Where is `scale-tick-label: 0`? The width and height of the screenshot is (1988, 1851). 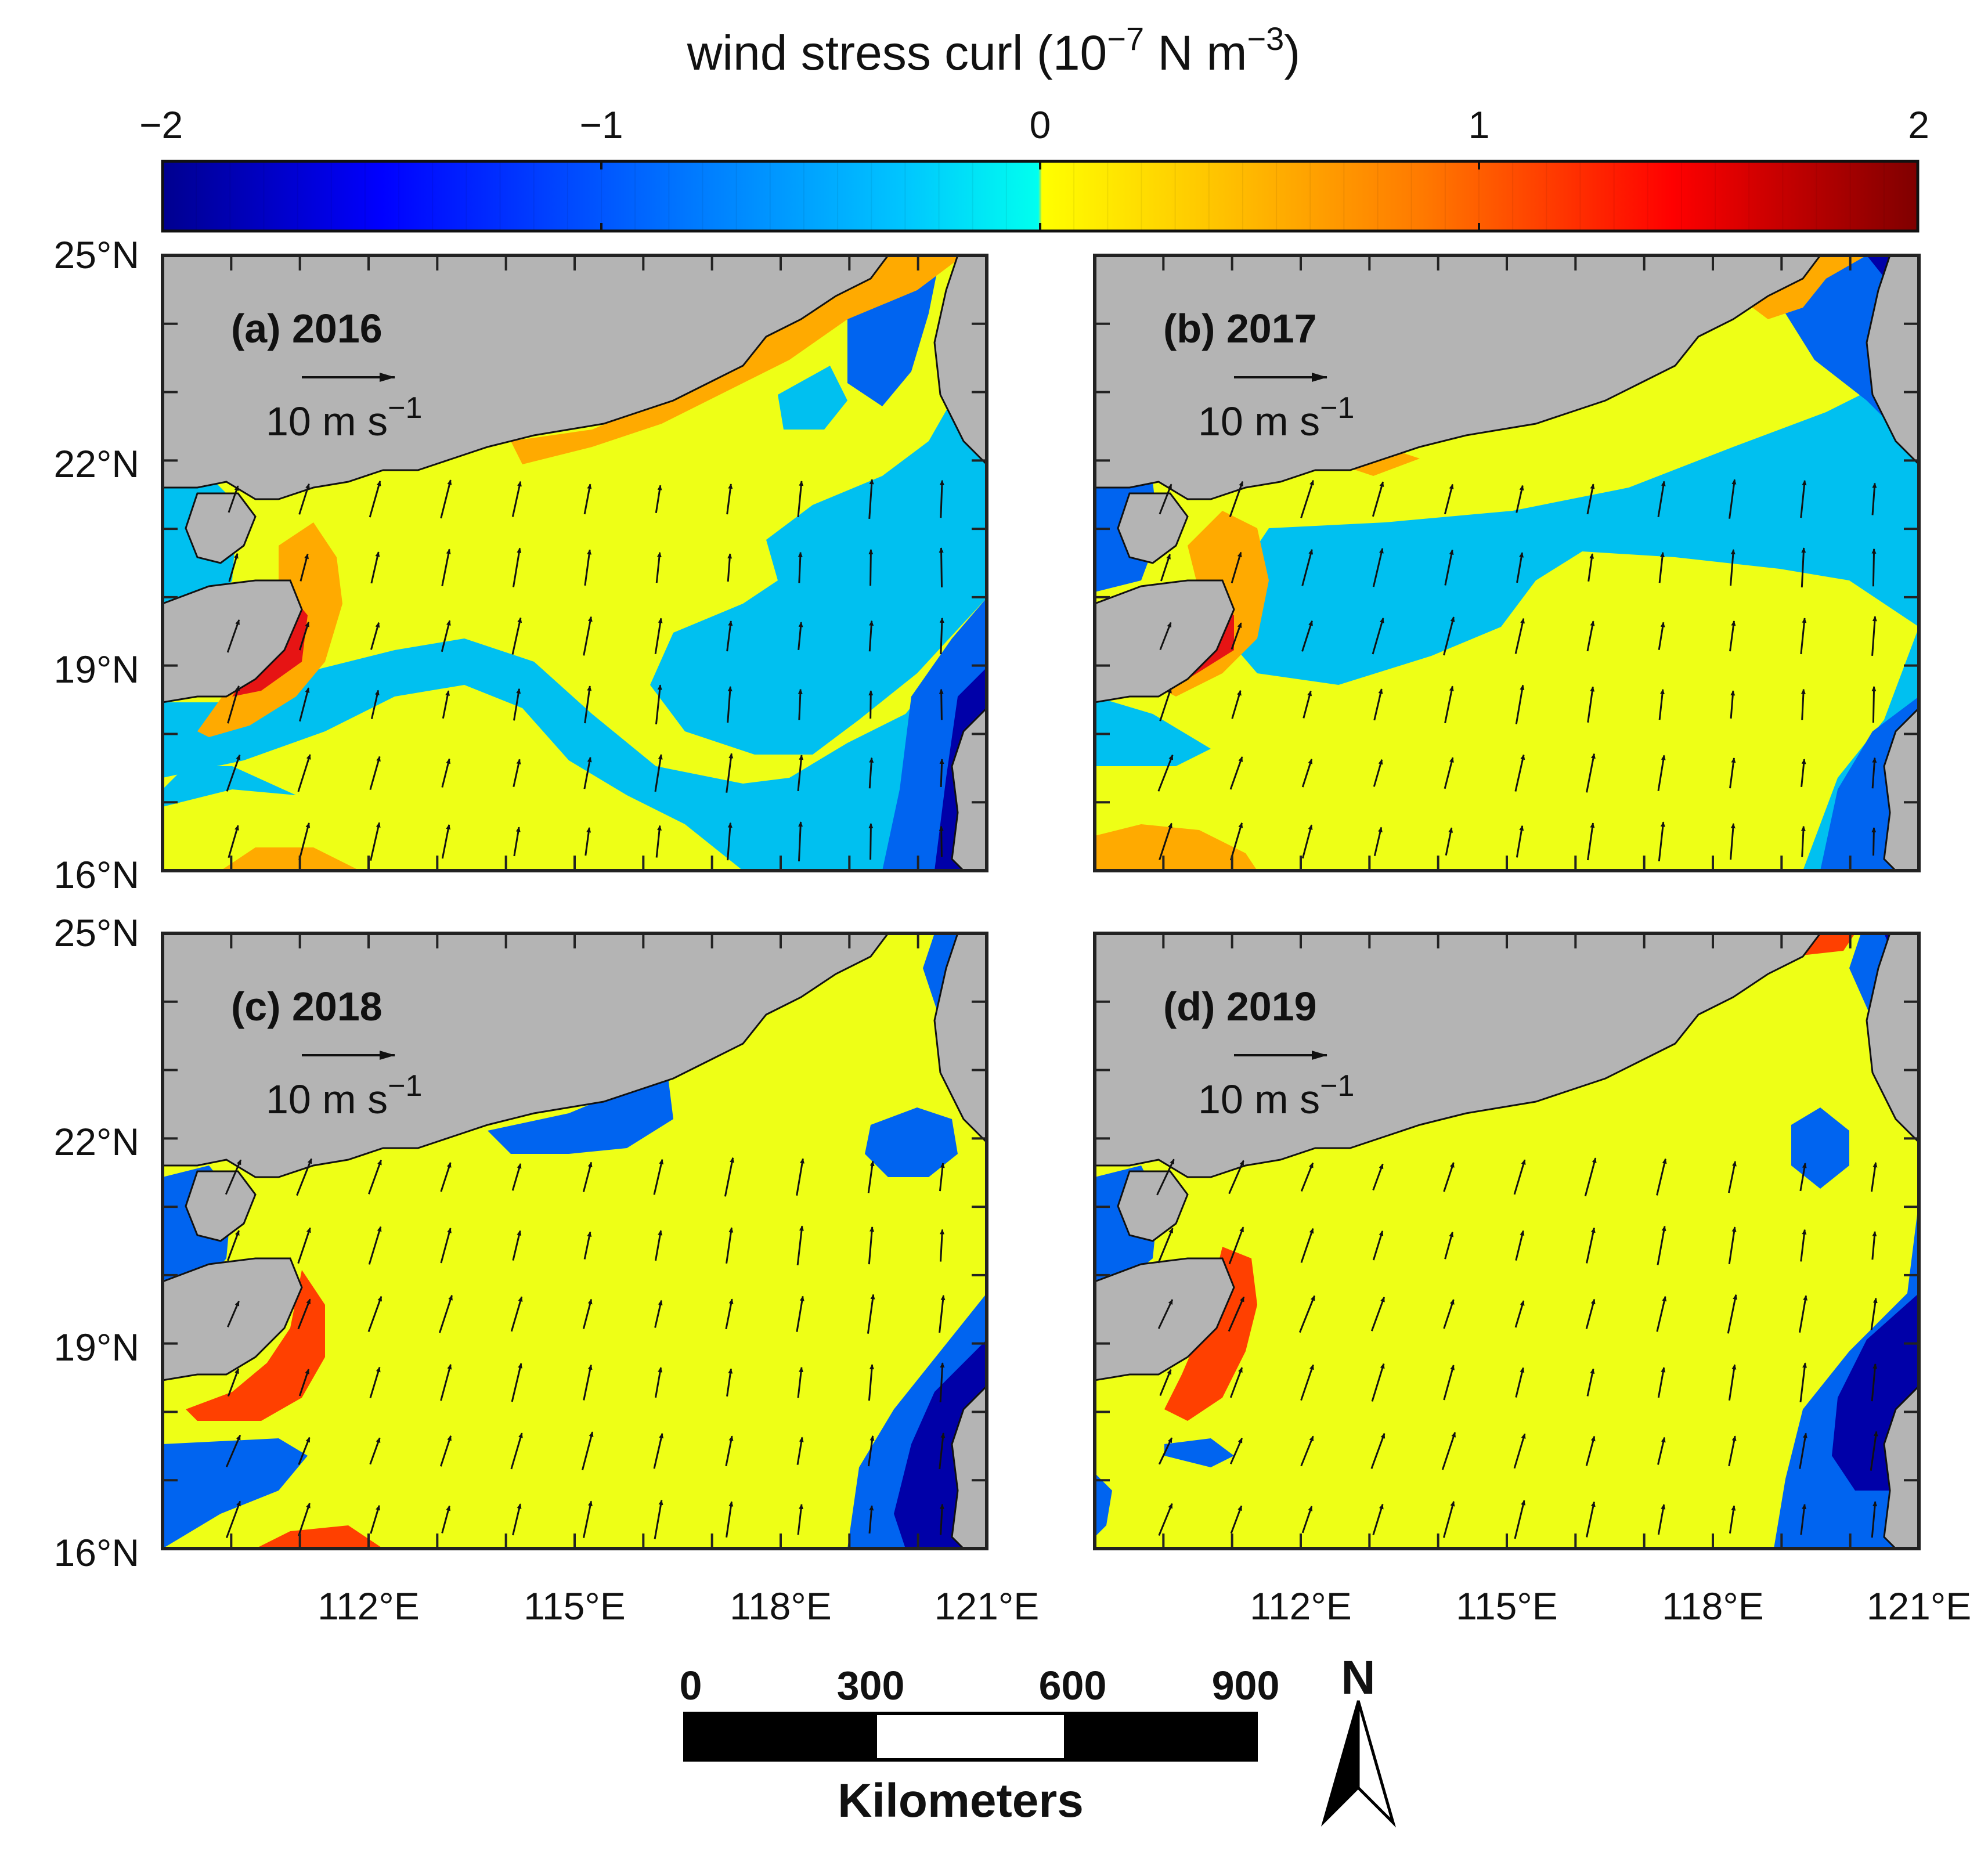
scale-tick-label: 0 is located at coordinates (691, 1685).